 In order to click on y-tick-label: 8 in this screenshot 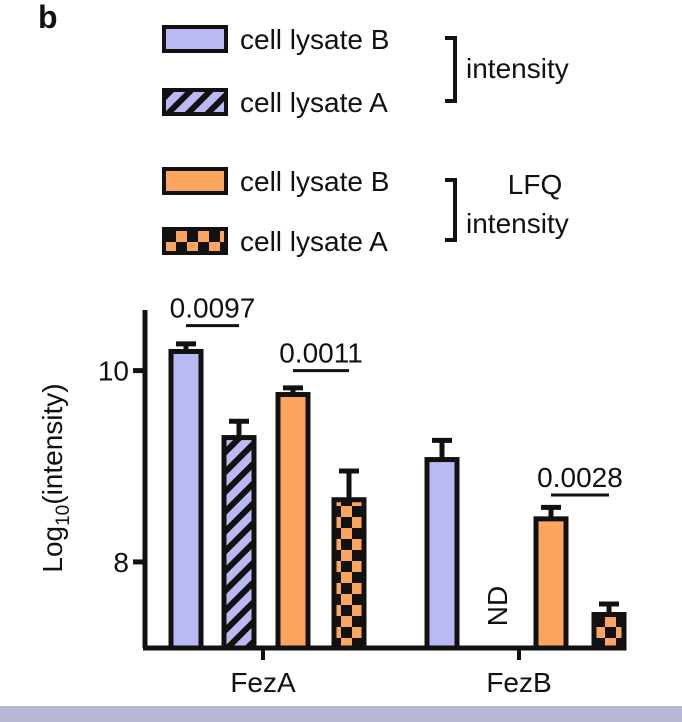, I will do `click(121, 562)`.